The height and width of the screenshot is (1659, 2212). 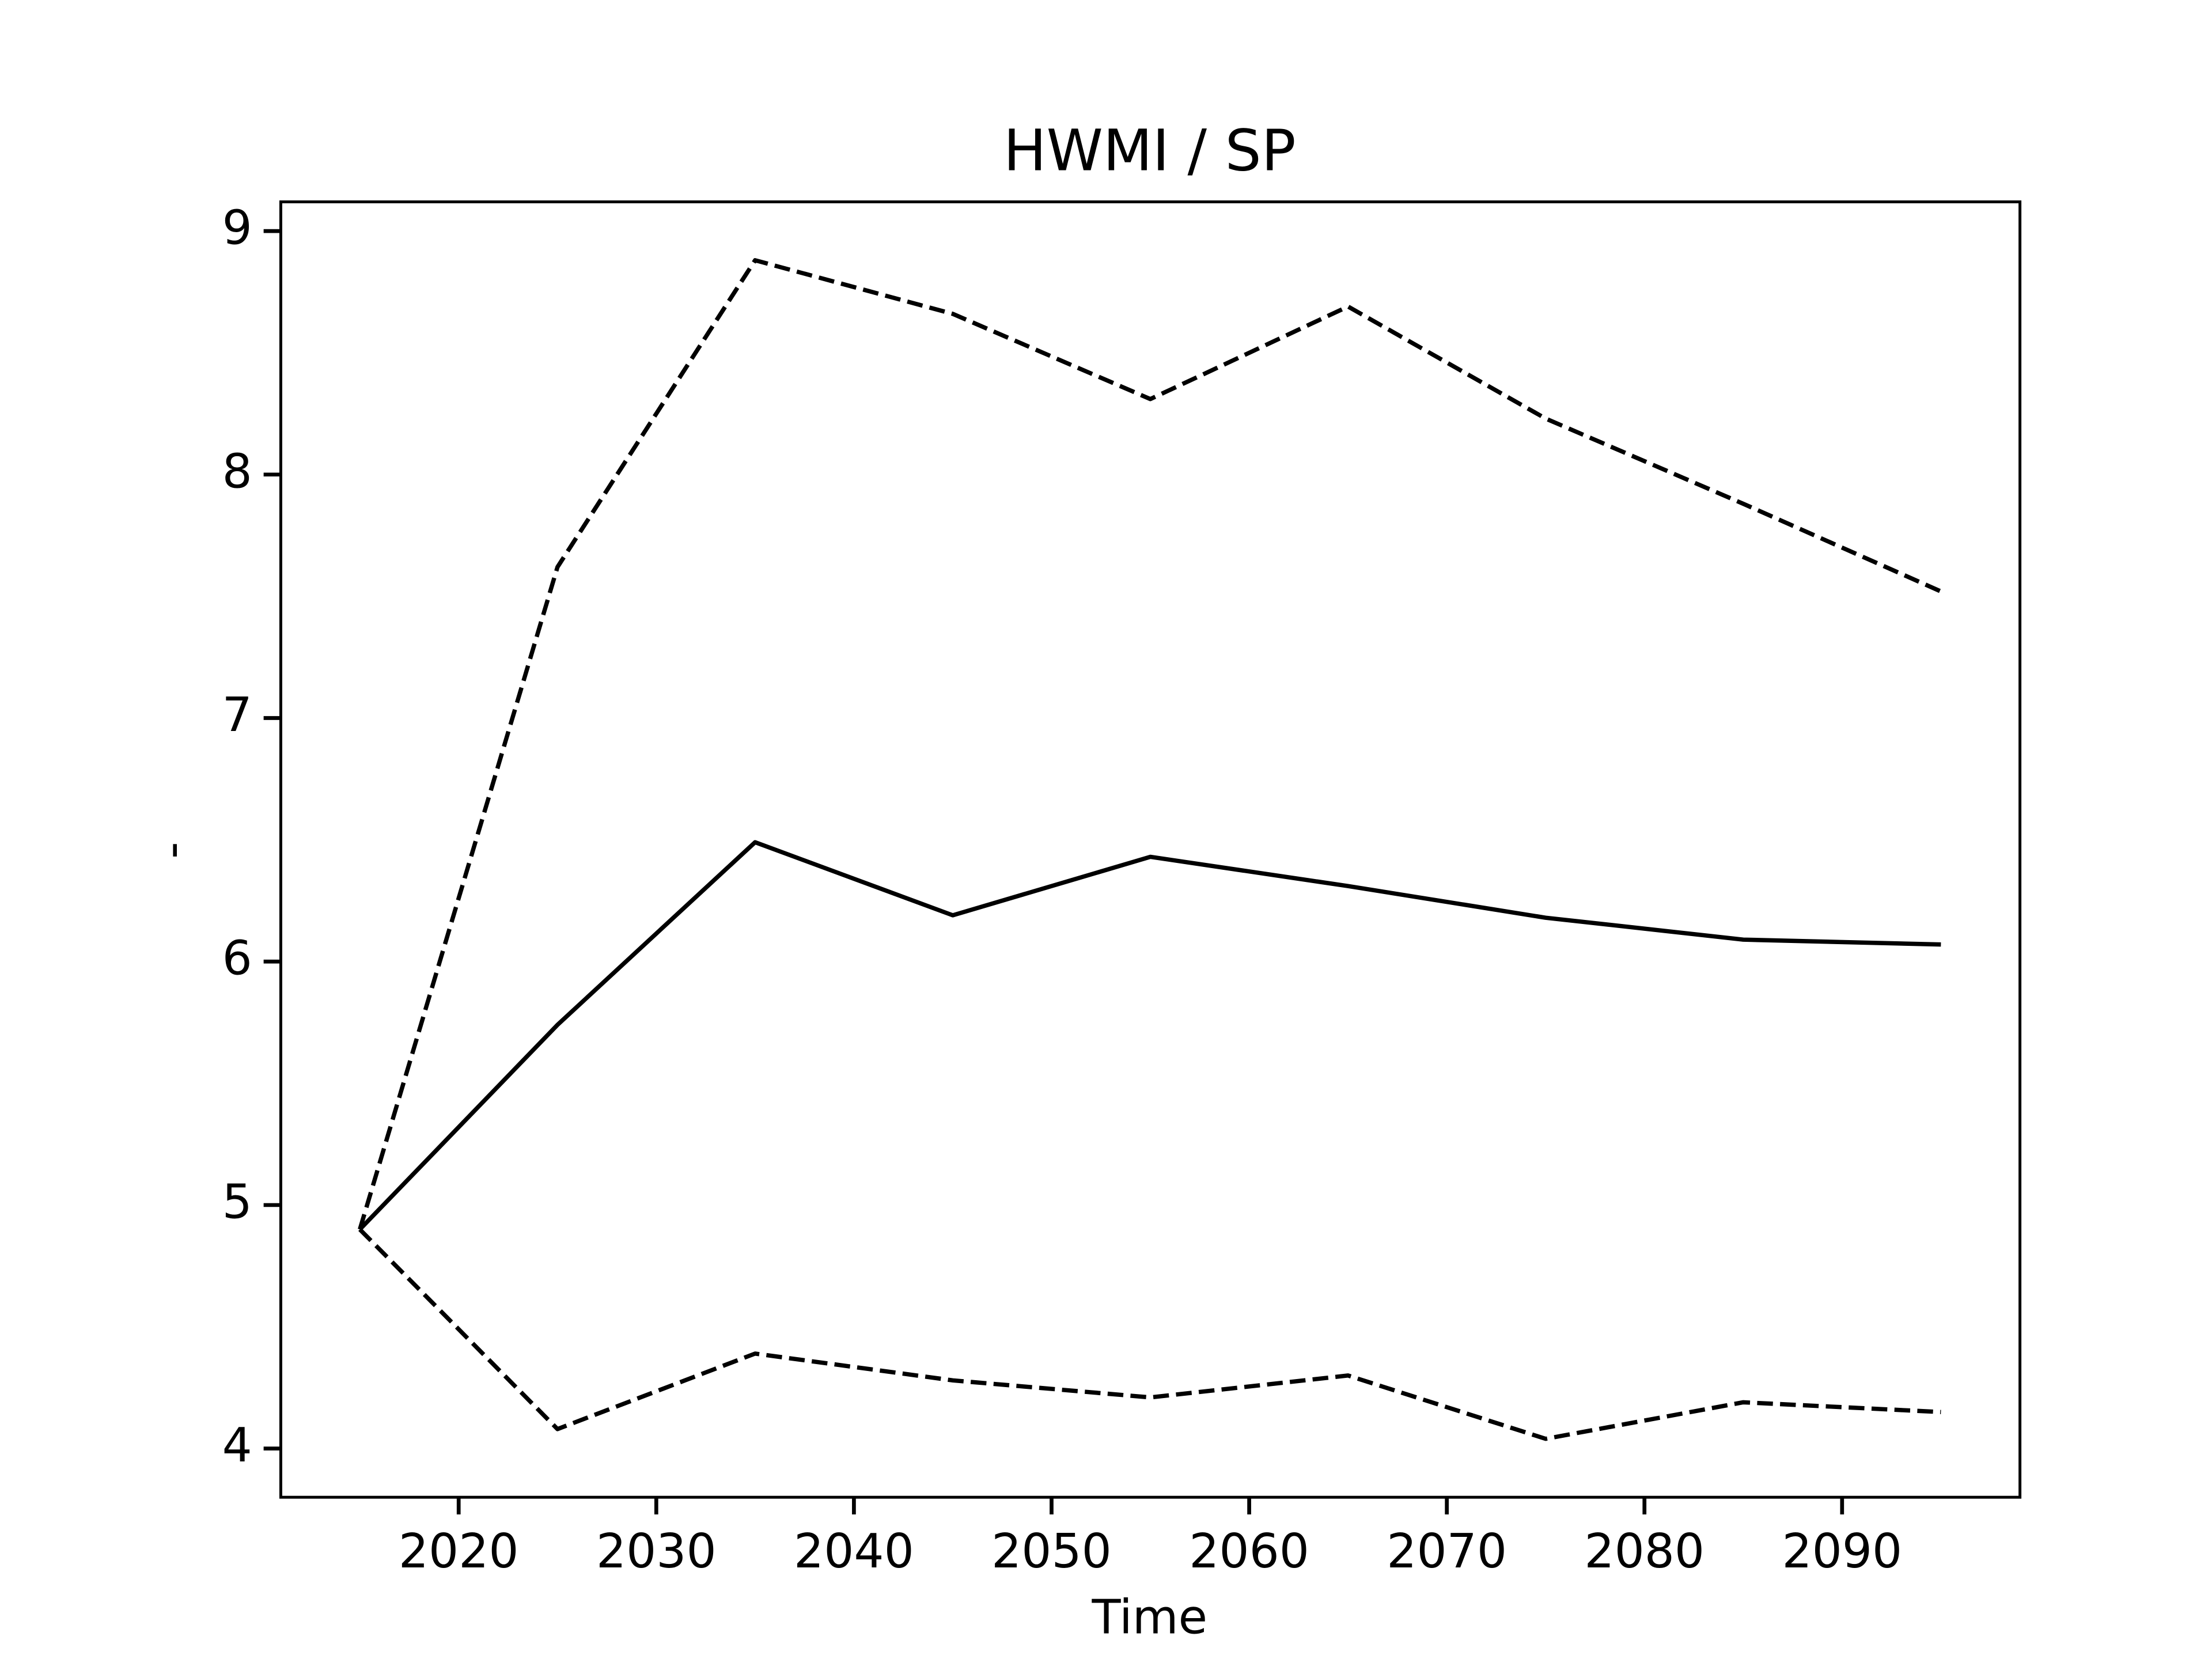 I want to click on x-tick-label: 2060, so click(x=1249, y=1551).